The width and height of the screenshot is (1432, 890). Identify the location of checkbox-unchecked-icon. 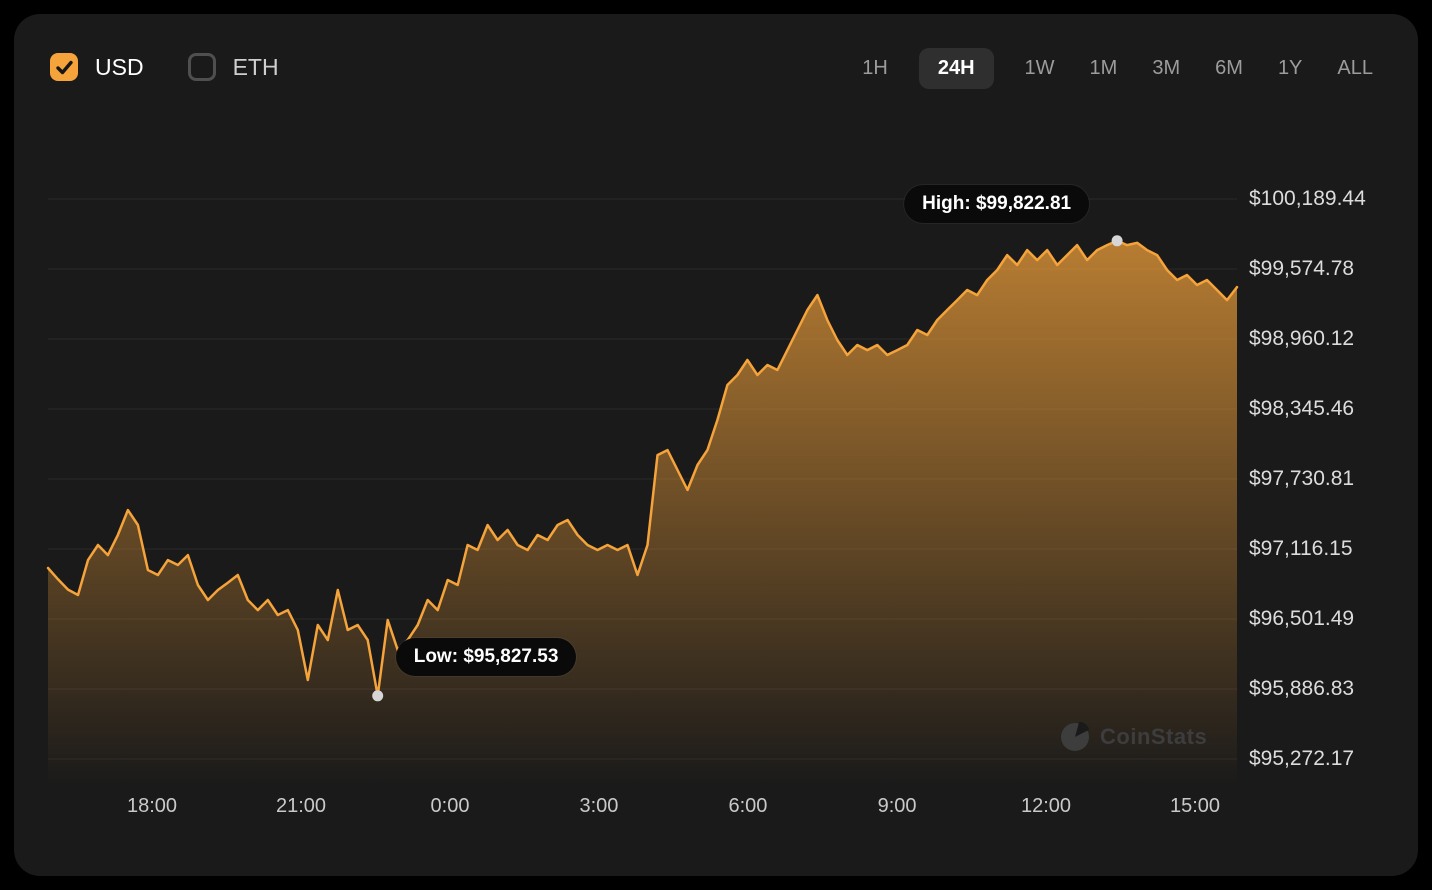
(201, 67).